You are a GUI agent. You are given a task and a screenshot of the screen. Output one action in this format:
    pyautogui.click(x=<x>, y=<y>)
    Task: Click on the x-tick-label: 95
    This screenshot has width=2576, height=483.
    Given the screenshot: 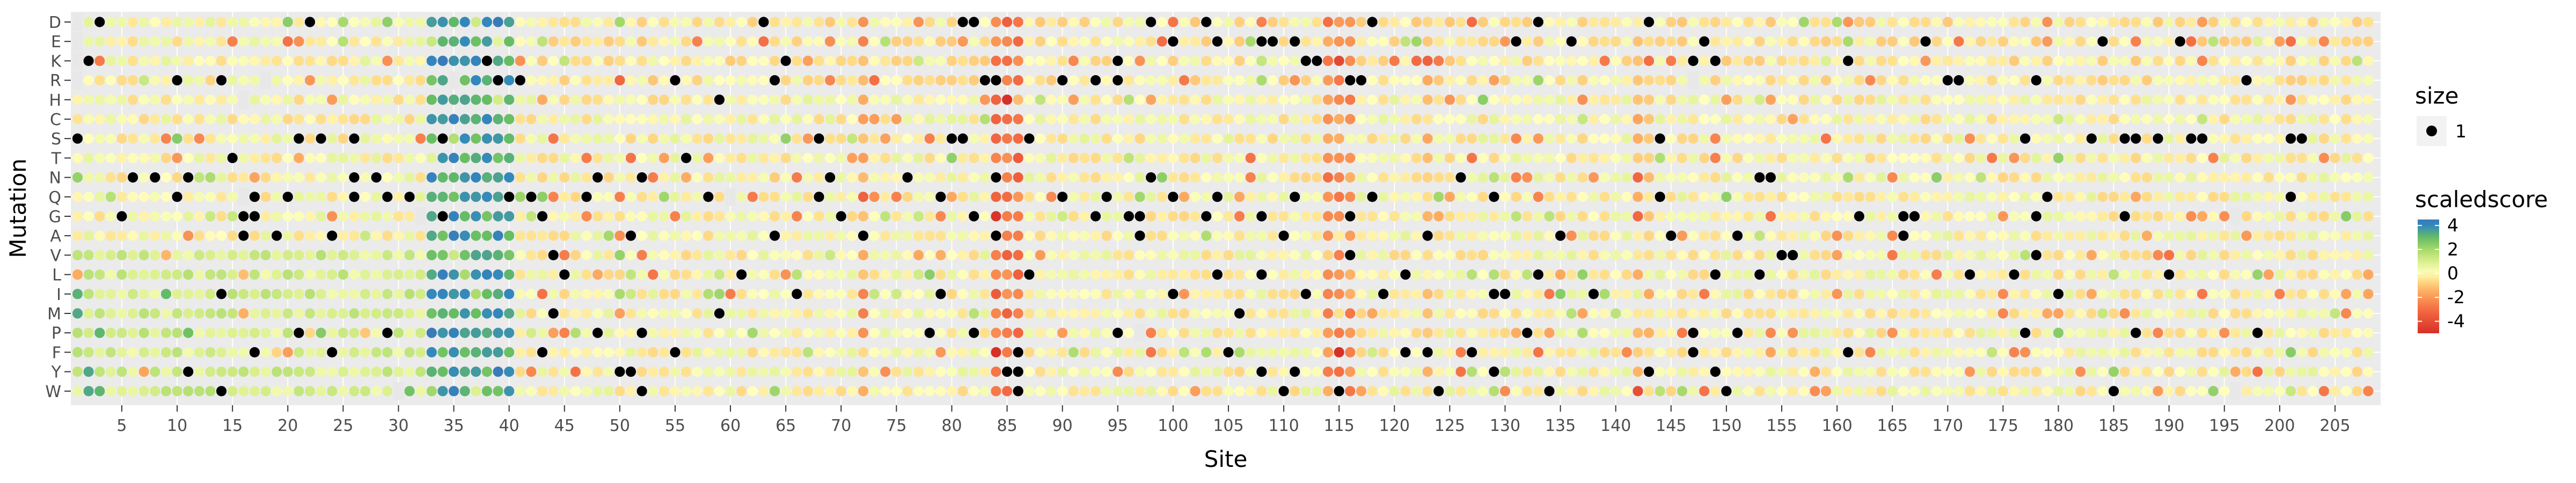 What is the action you would take?
    pyautogui.click(x=1118, y=425)
    